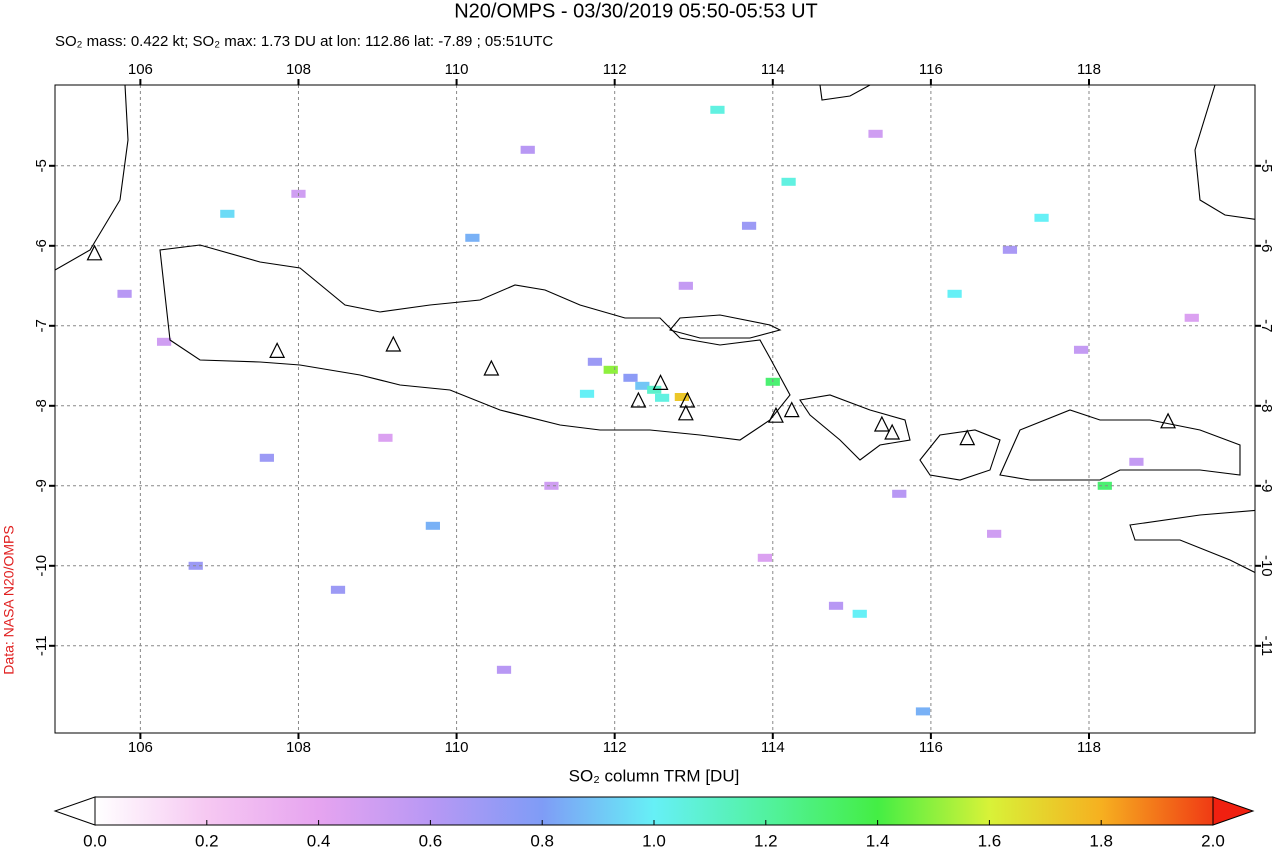  I want to click on credit: Data: NASA N20/OMPS, so click(9, 599).